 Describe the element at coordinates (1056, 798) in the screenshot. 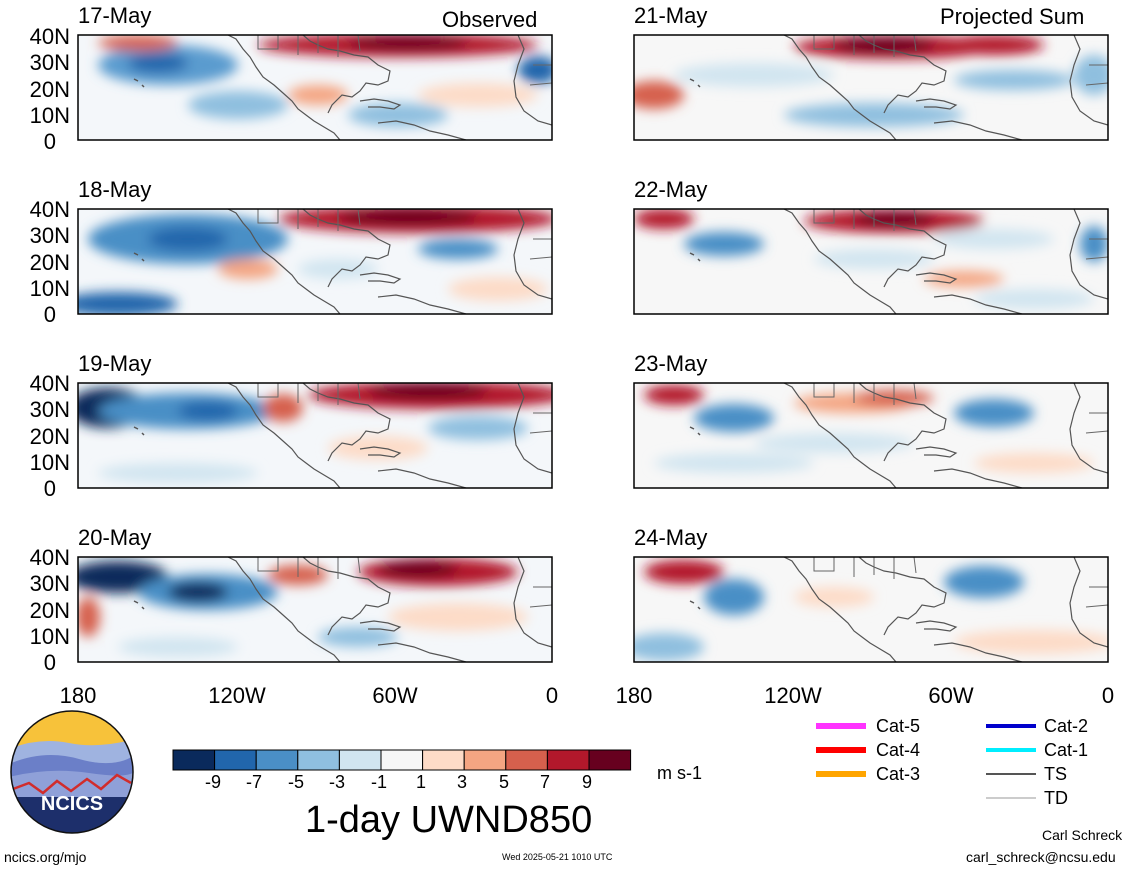

I see `legend-label-td: TD` at that location.